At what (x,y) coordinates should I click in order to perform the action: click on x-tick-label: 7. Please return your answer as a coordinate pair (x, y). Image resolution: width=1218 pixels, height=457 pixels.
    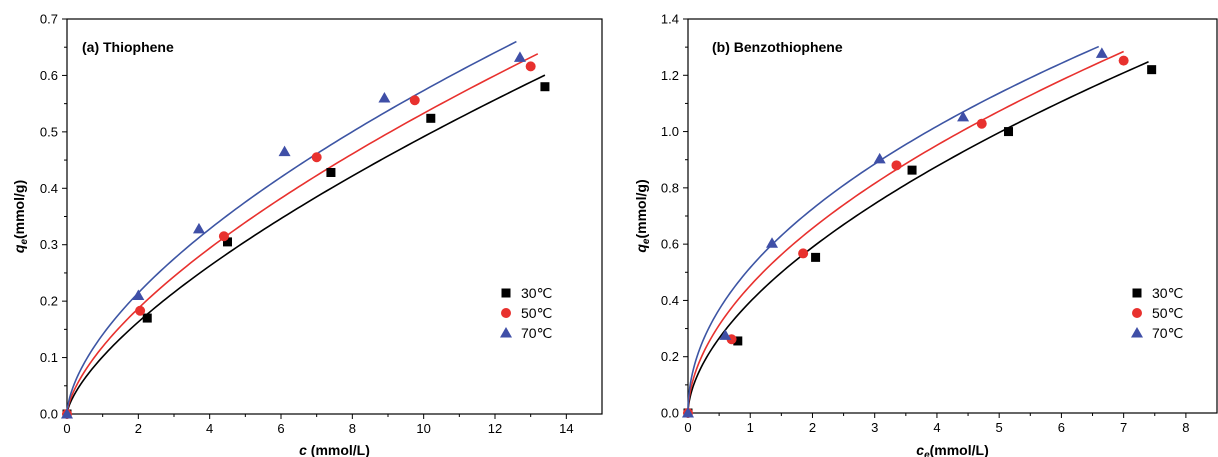
    Looking at the image, I should click on (1123, 427).